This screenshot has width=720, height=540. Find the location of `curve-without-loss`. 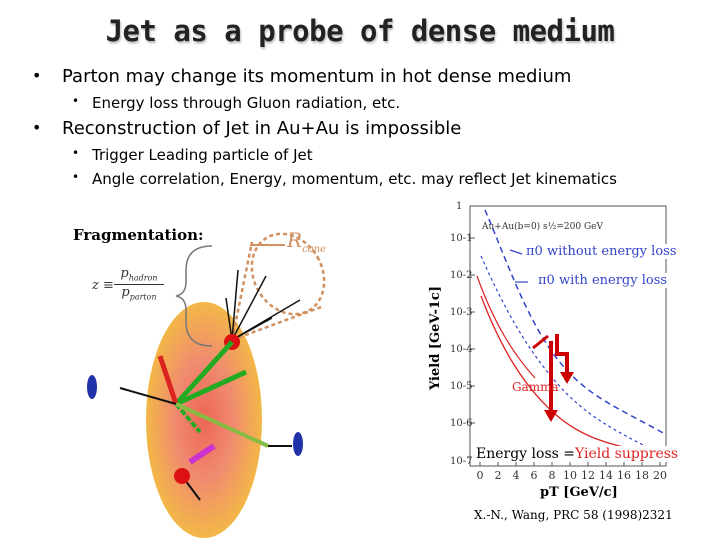

curve-without-loss is located at coordinates (575, 322).